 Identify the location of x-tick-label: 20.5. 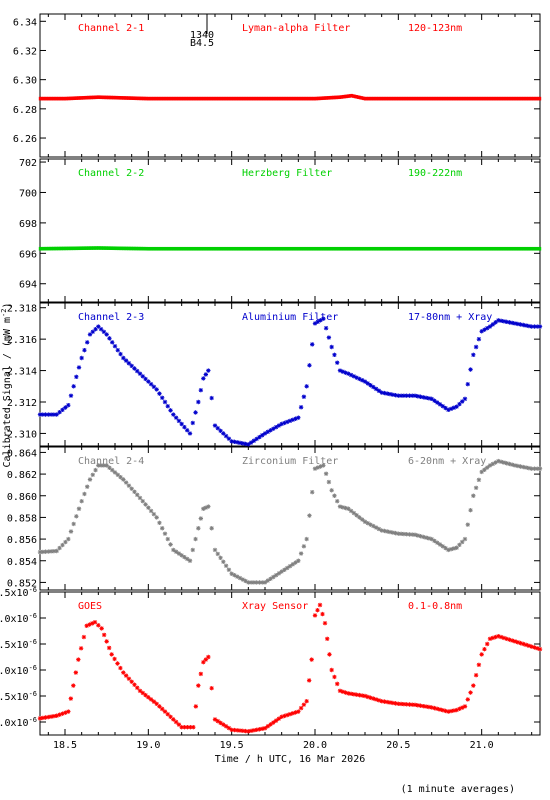
(398, 745).